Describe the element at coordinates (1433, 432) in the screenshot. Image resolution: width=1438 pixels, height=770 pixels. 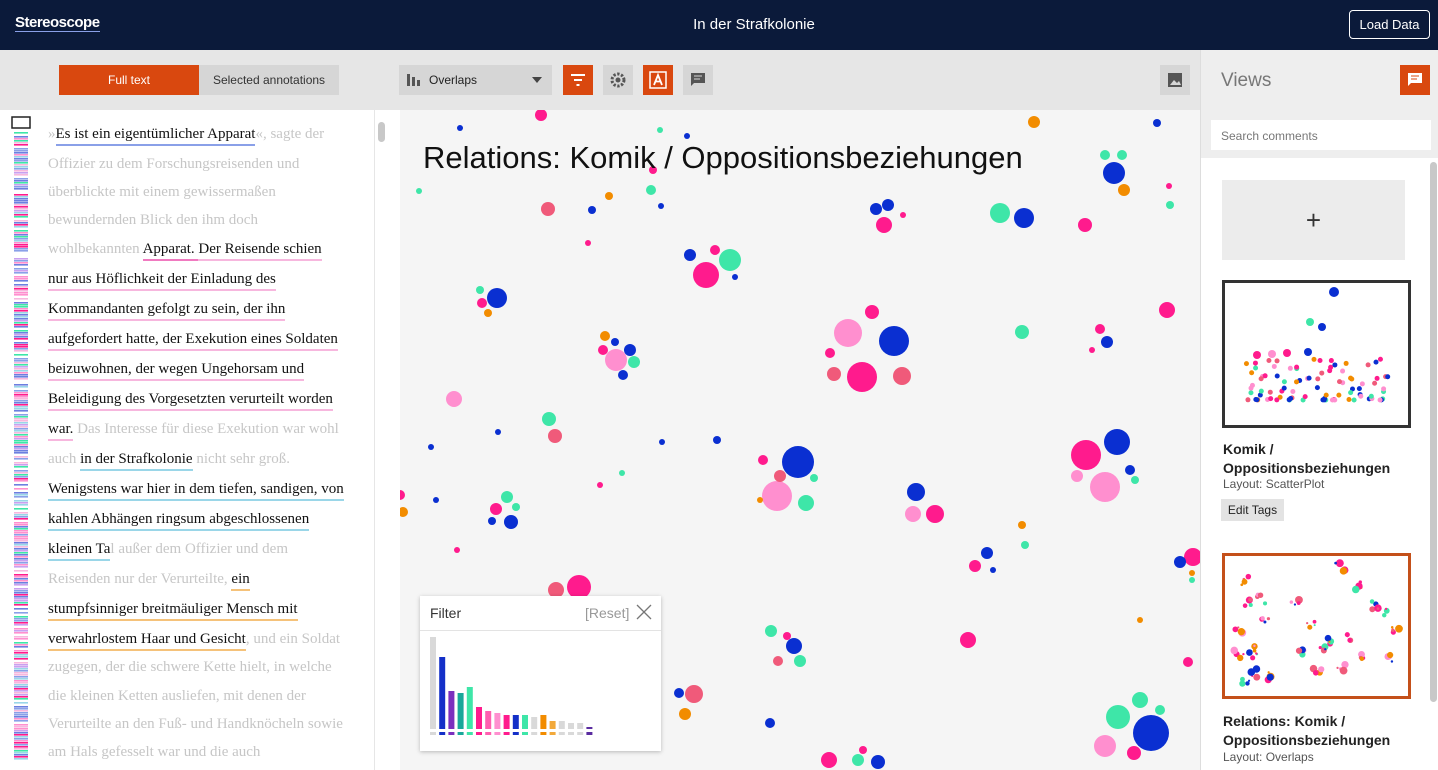
I see `views-scrollbar` at that location.